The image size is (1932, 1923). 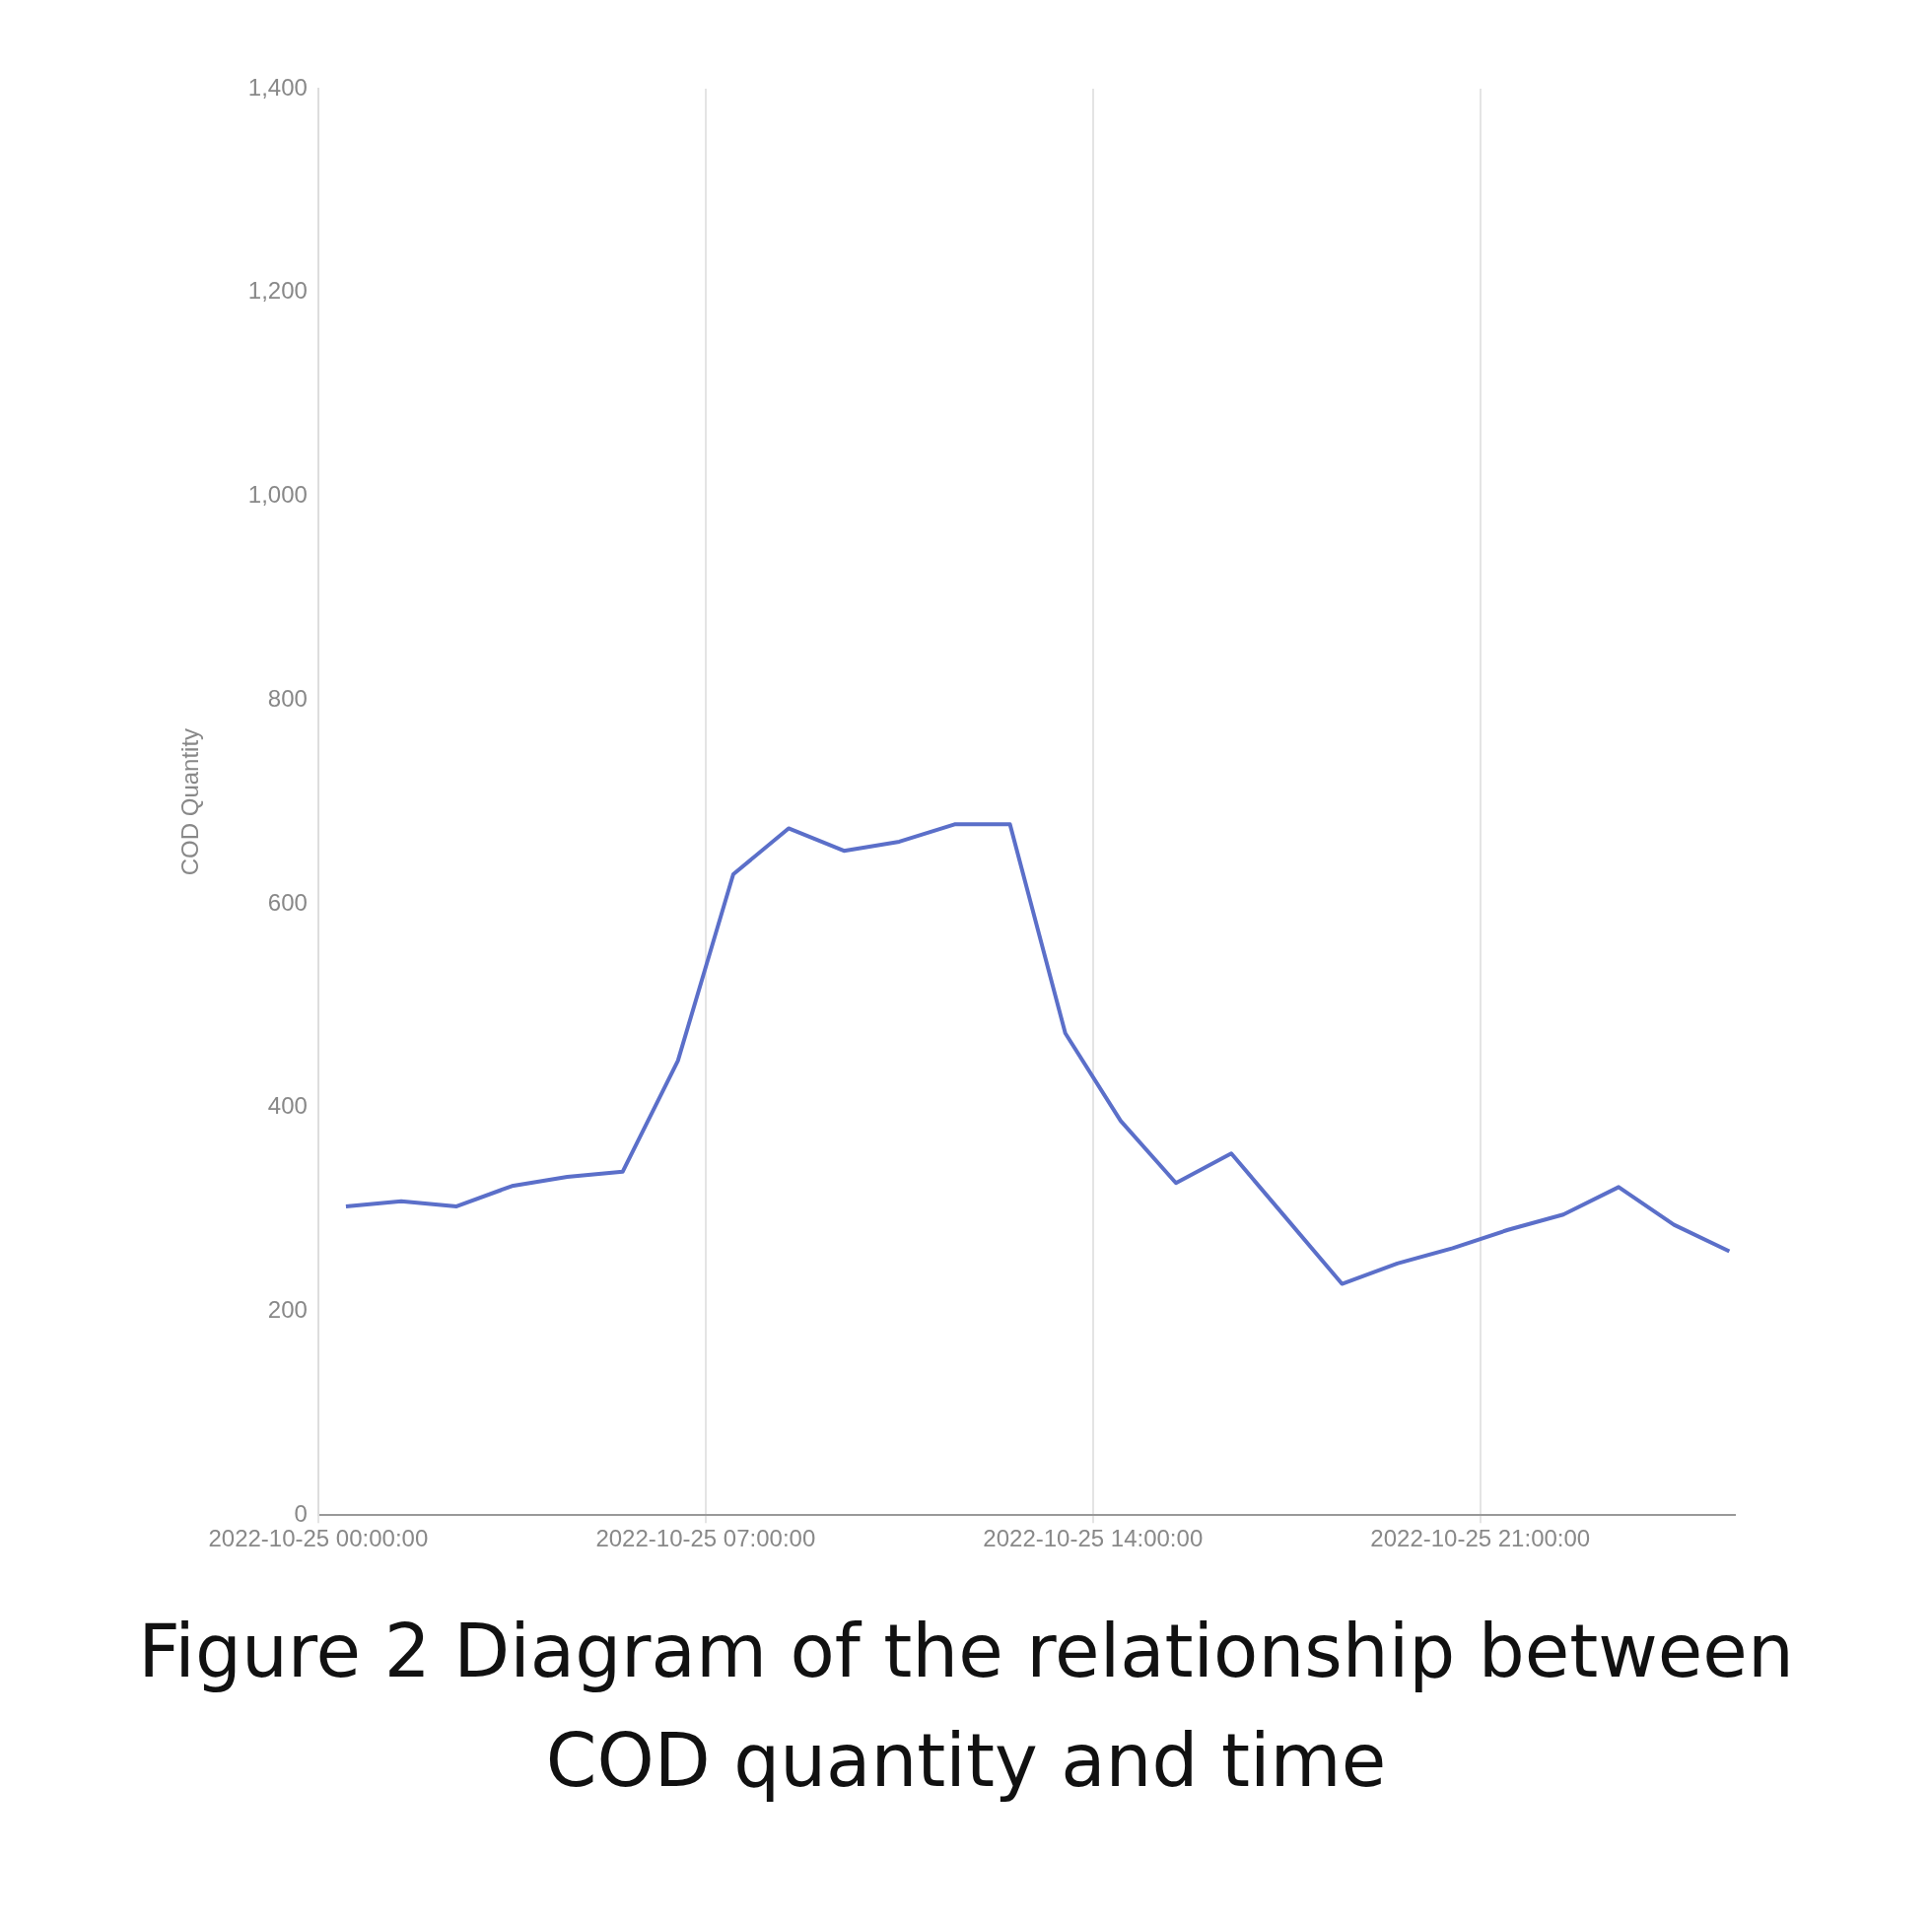 I want to click on y-tick-label: 0, so click(x=301, y=1513).